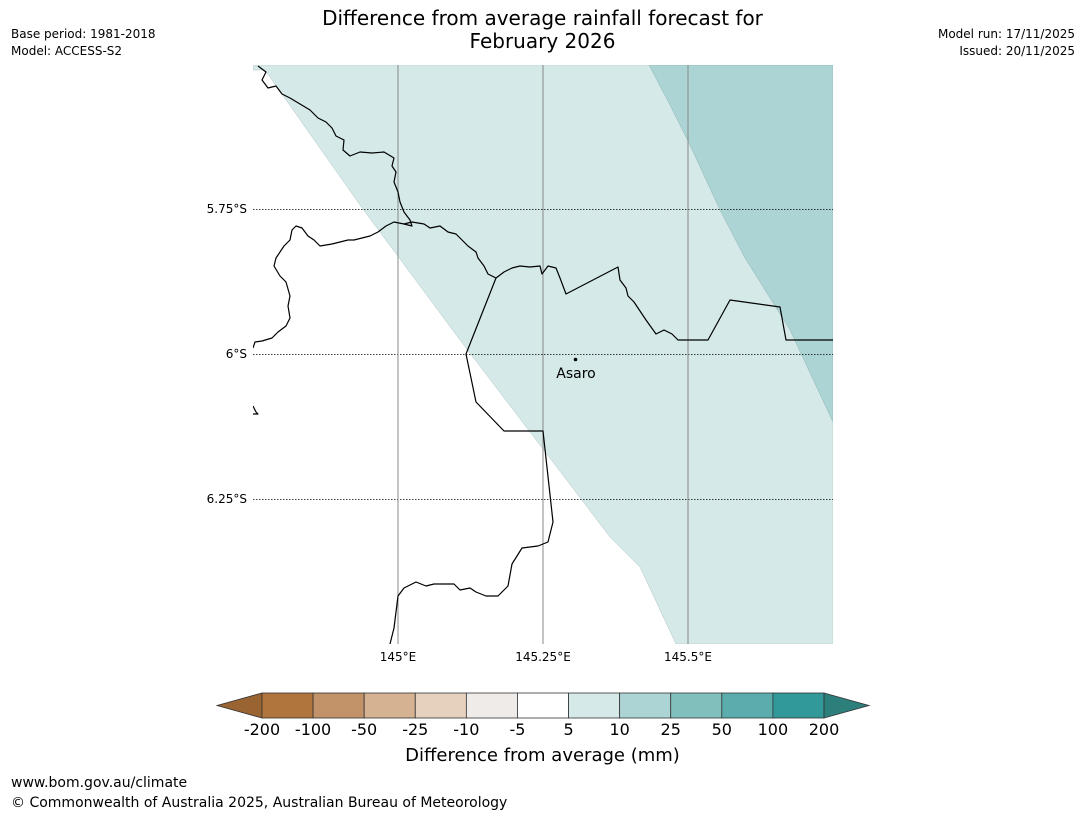 The image size is (1085, 816). I want to click on issued-date: Issued: 20/11/2025, so click(1017, 51).